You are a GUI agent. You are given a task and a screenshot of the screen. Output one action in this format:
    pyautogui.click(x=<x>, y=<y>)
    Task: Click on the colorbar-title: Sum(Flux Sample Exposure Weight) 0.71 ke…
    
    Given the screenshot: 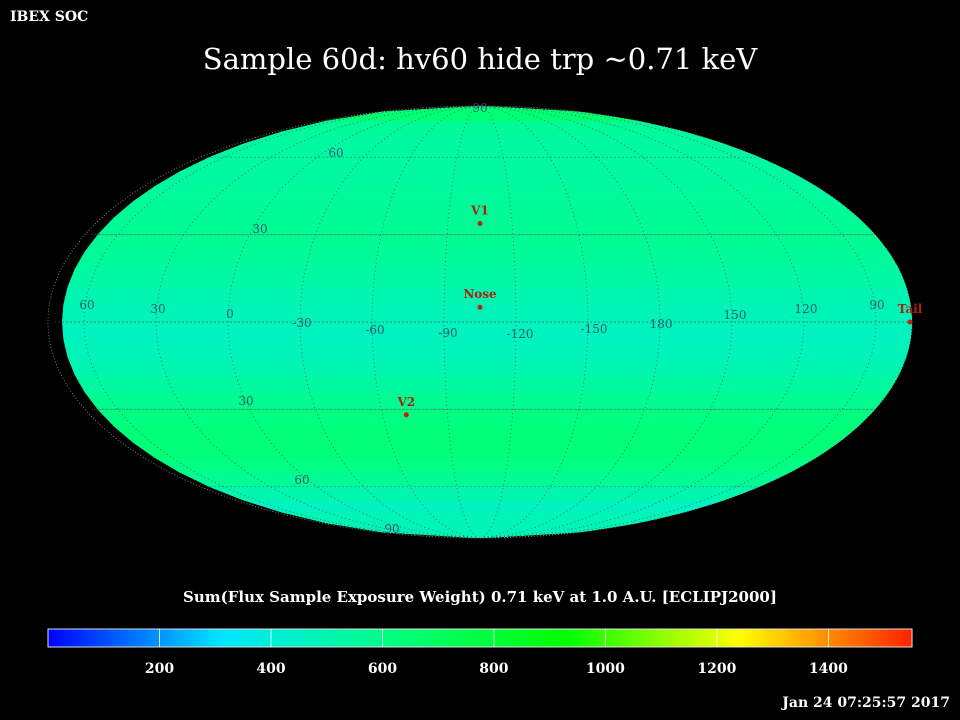 What is the action you would take?
    pyautogui.click(x=480, y=597)
    